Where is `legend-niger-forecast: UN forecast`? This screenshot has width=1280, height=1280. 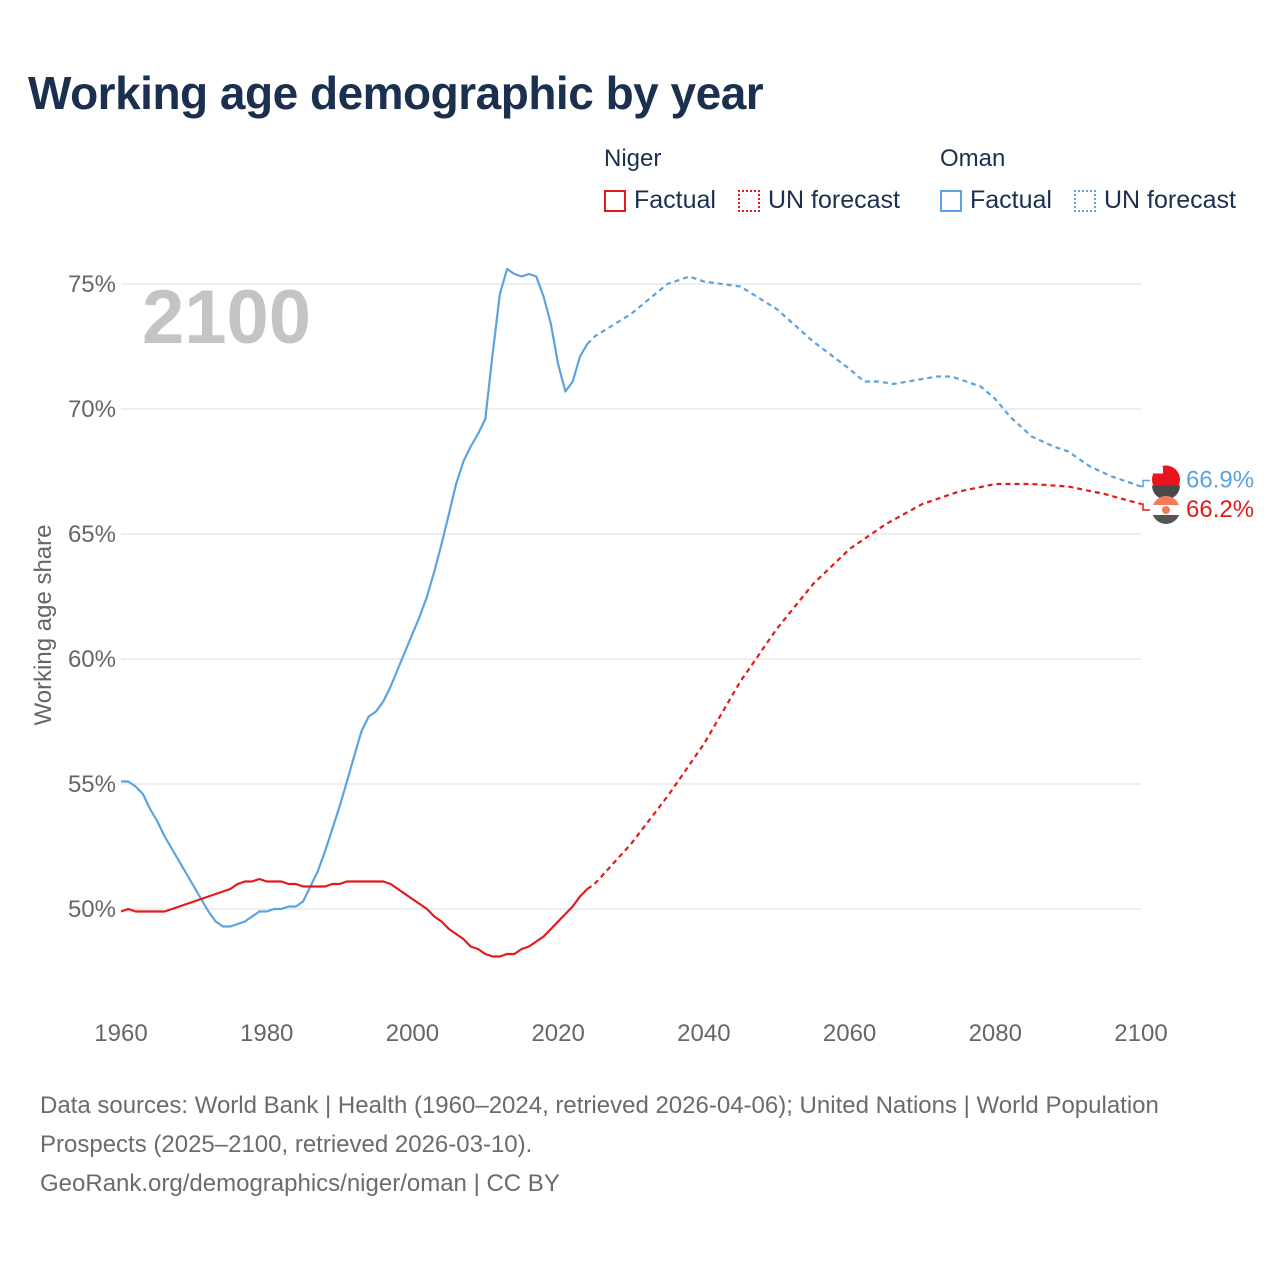 legend-niger-forecast: UN forecast is located at coordinates (819, 200).